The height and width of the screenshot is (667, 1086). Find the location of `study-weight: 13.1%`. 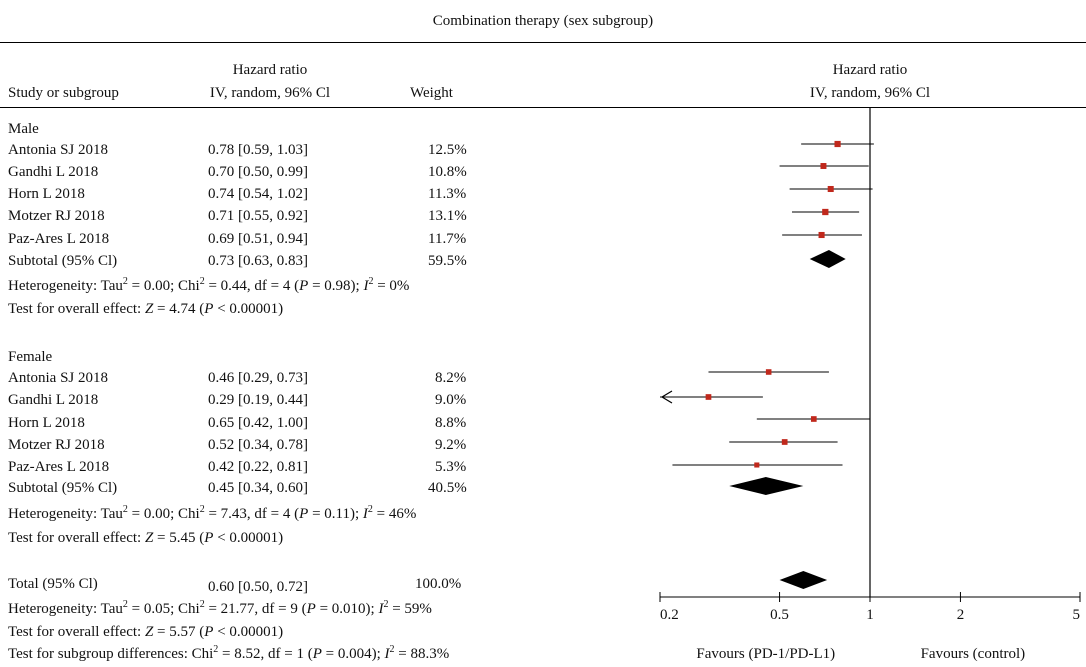

study-weight: 13.1% is located at coordinates (447, 216).